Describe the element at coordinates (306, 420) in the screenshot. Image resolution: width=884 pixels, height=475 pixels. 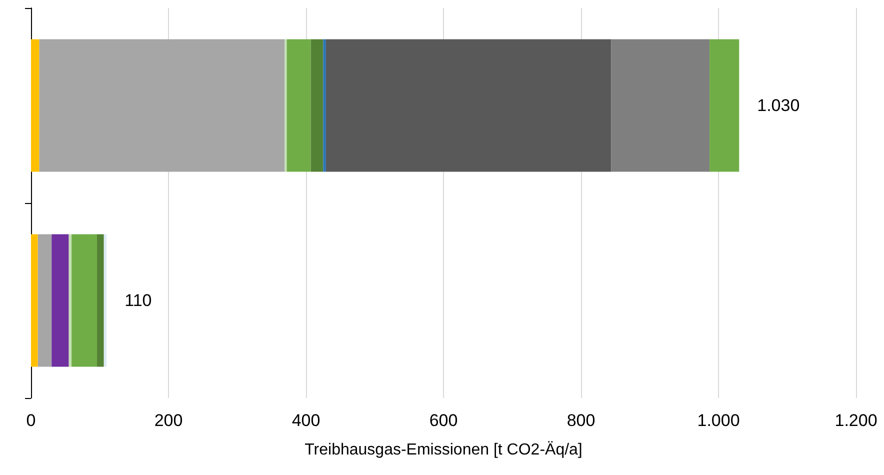
I see `x-tick-label: 400` at that location.